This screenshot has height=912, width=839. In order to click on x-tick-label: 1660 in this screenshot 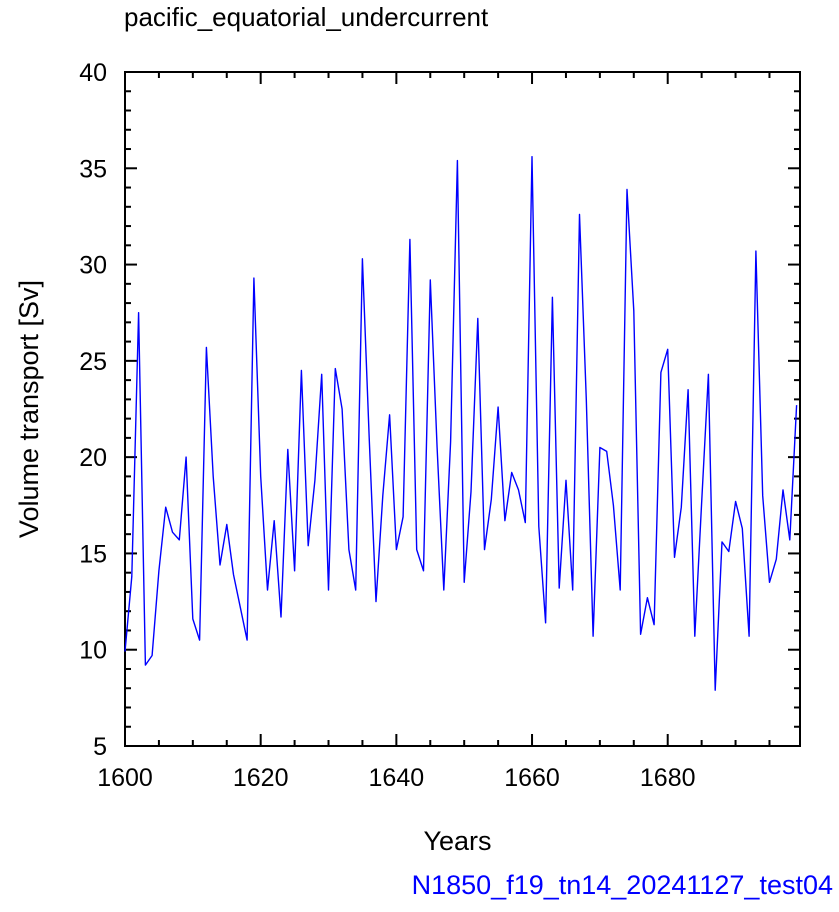, I will do `click(532, 778)`.